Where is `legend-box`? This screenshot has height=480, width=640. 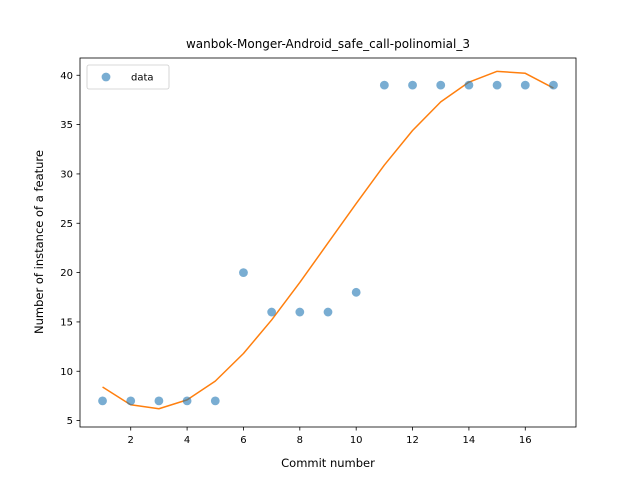
legend-box is located at coordinates (128, 77).